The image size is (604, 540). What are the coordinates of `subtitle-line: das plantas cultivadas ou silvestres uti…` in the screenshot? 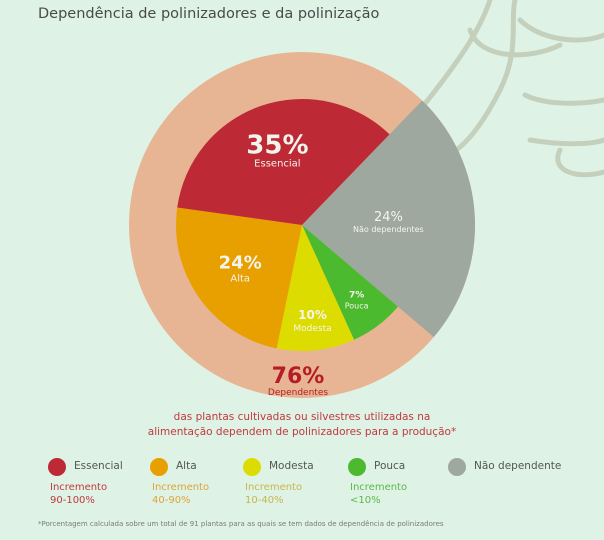 It's located at (302, 417).